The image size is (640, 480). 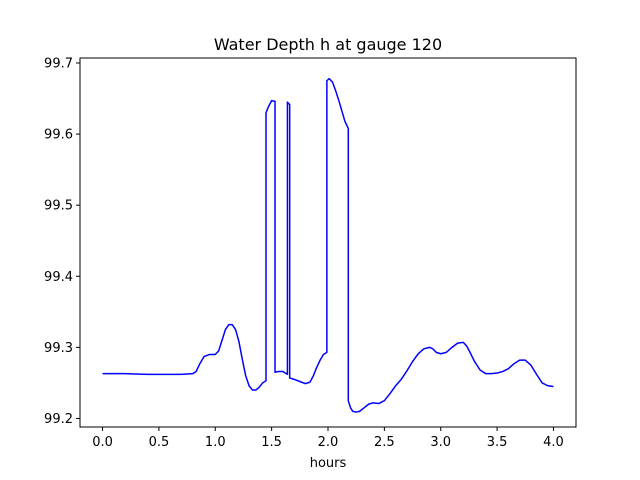 I want to click on y-tick-label: 99.4, so click(x=58, y=277).